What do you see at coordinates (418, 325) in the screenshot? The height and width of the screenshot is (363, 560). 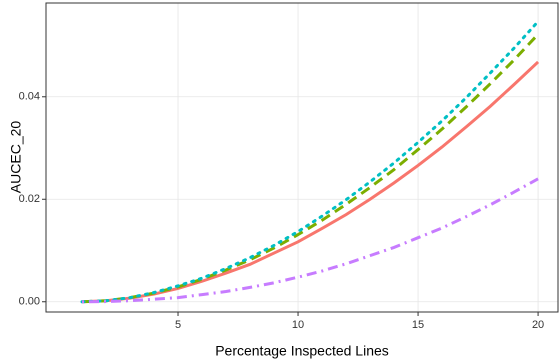 I see `x-tick-label: 15` at bounding box center [418, 325].